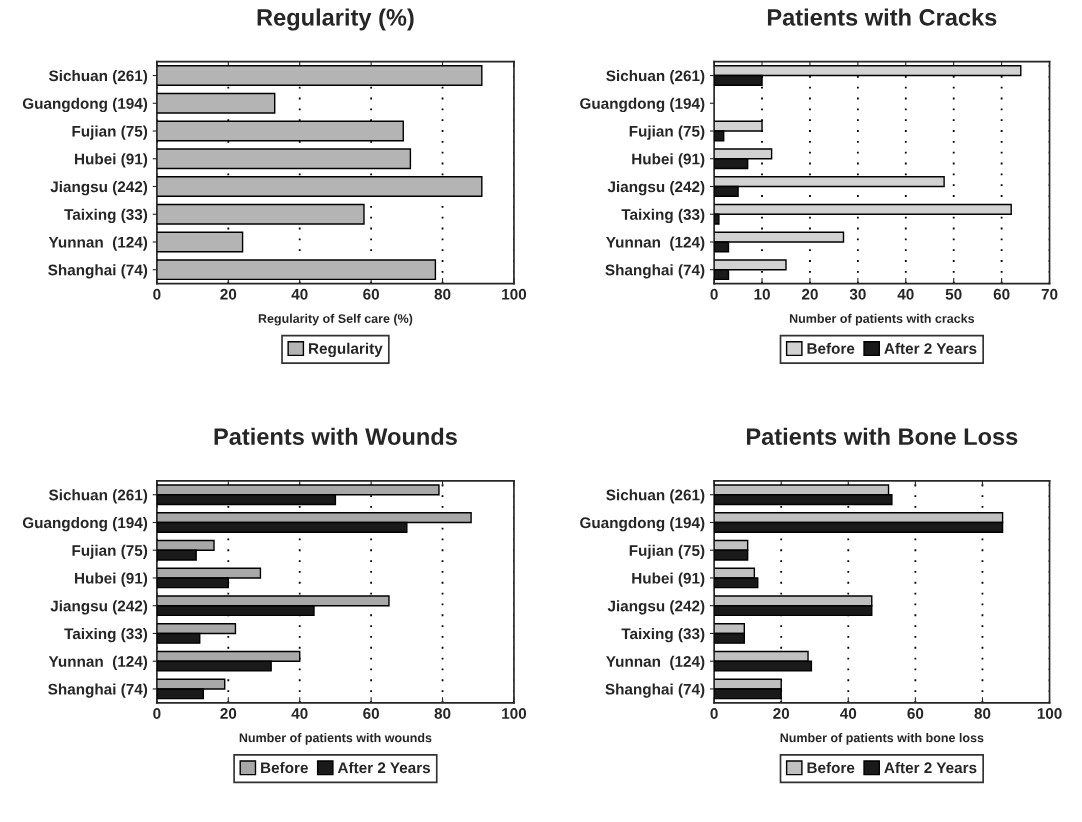 This screenshot has height=822, width=1082. Describe the element at coordinates (335, 739) in the screenshot. I see `x-axis-title: Number of patients with wounds` at that location.